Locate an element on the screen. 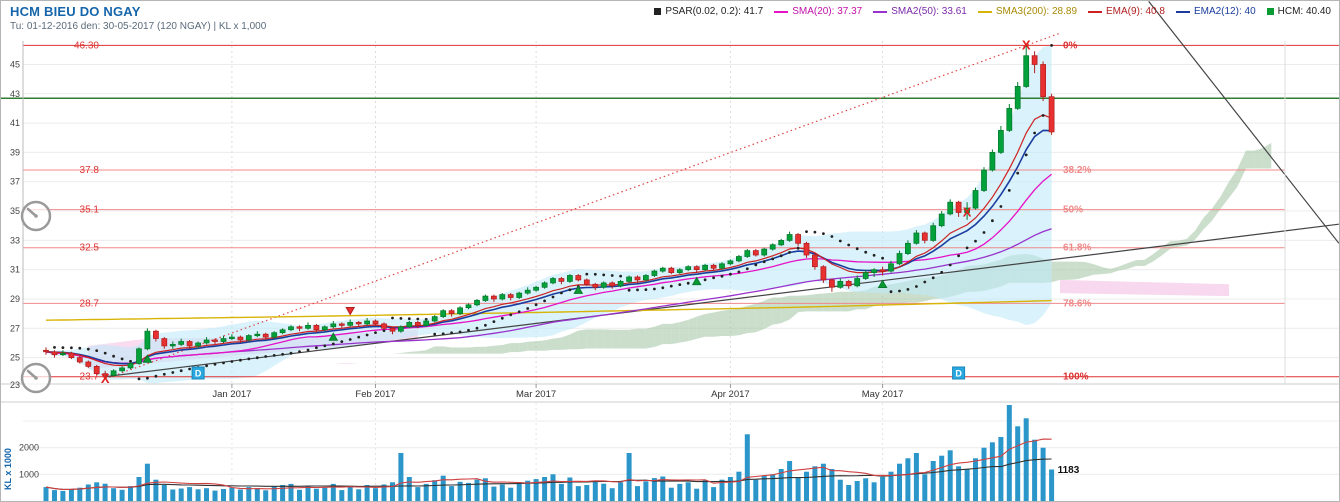 The width and height of the screenshot is (1340, 502). fib-percent-label: 50% is located at coordinates (1073, 210).